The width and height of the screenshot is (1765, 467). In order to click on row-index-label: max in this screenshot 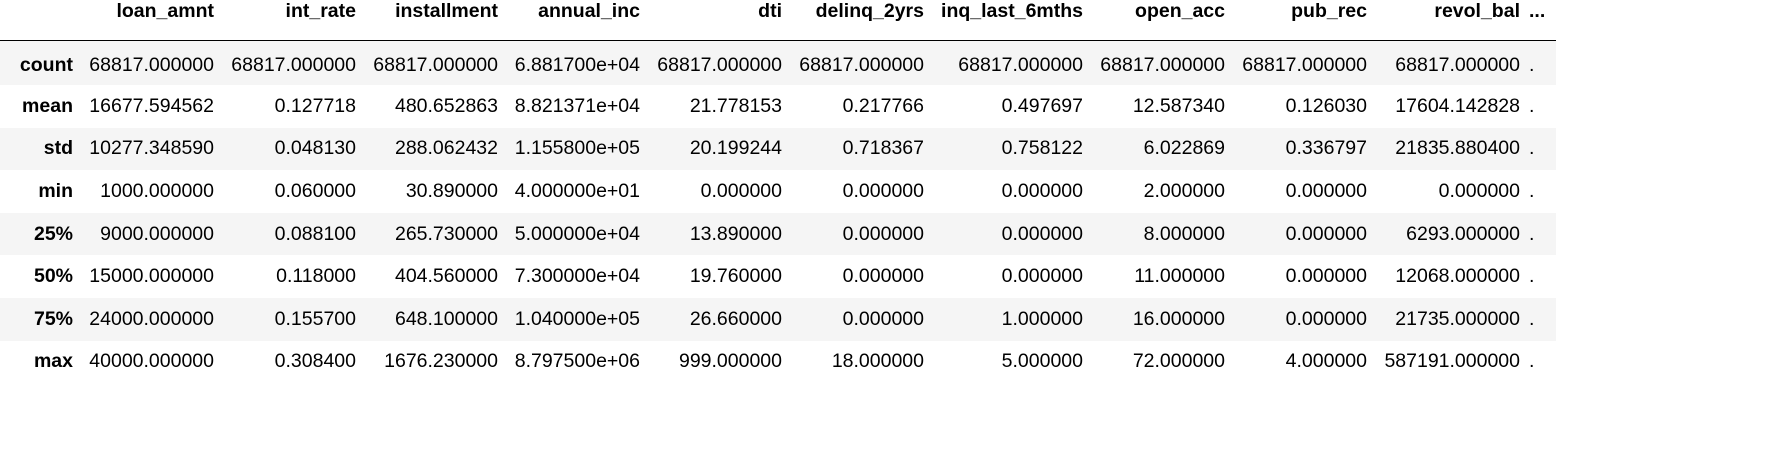, I will do `click(53, 361)`.